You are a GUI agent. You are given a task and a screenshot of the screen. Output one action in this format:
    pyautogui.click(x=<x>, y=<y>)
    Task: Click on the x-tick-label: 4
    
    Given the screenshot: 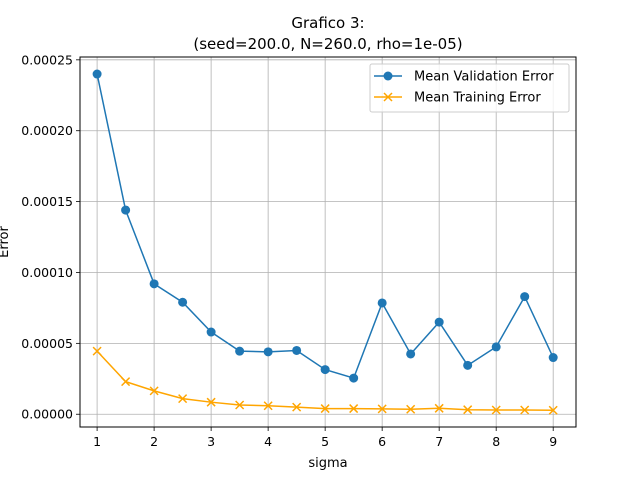 What is the action you would take?
    pyautogui.click(x=268, y=441)
    